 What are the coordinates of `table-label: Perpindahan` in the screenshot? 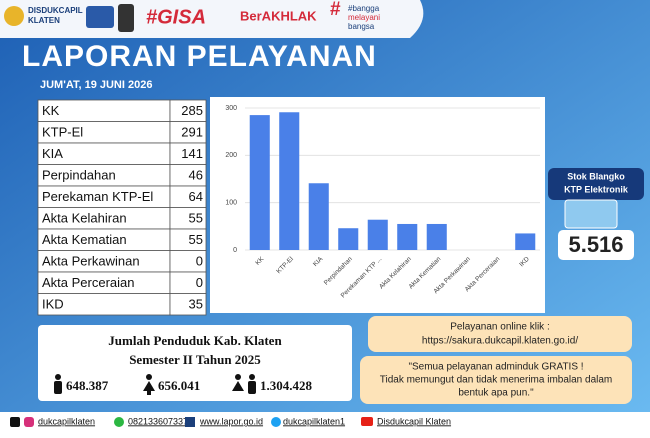 It's located at (79, 175).